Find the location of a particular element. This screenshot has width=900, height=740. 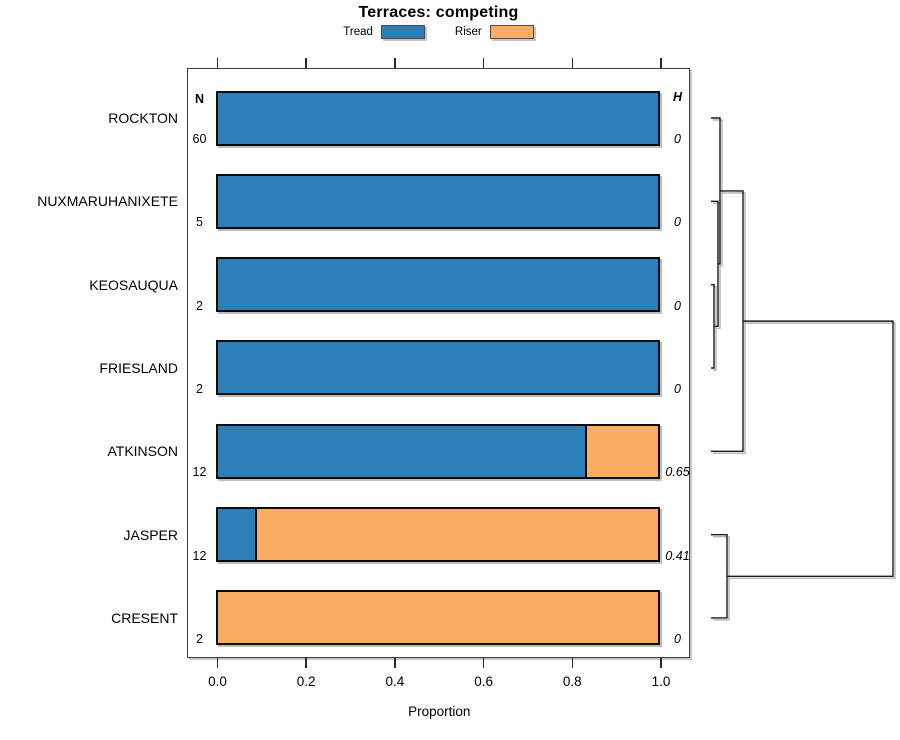

row-label: CRESENT is located at coordinates (144, 617).